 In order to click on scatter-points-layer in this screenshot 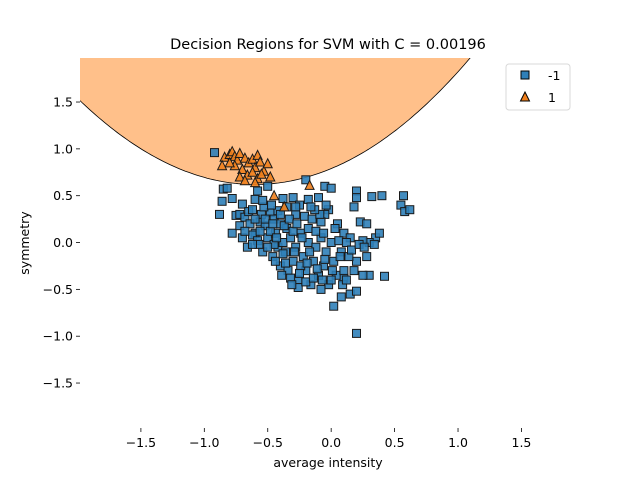, I will do `click(312, 241)`.